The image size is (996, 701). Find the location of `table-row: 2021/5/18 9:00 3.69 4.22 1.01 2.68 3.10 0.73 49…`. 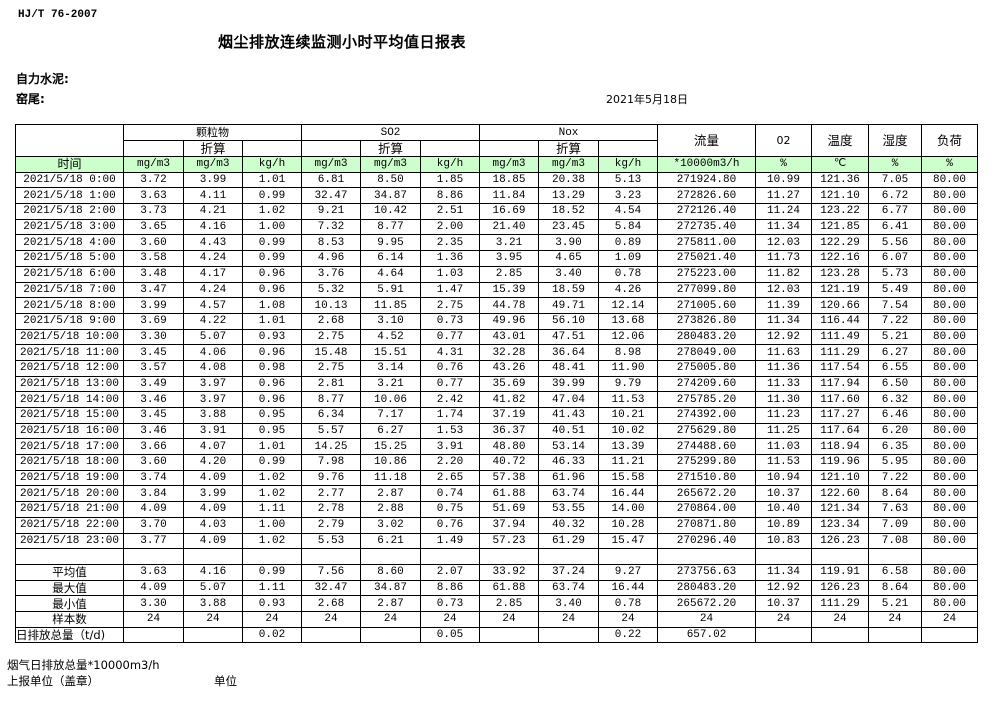

table-row: 2021/5/18 9:00 3.69 4.22 1.01 2.68 3.10 0.73 49… is located at coordinates (496, 321).